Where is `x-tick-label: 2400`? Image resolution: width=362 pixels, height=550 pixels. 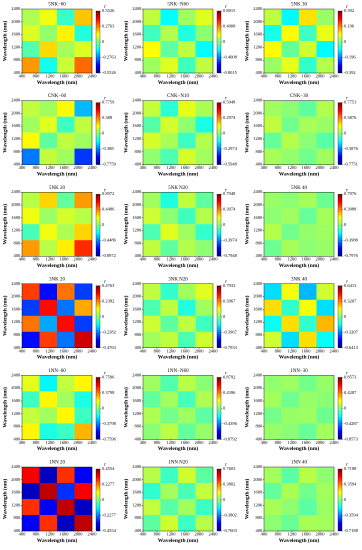 x-tick-label: 2400 is located at coordinates (335, 167).